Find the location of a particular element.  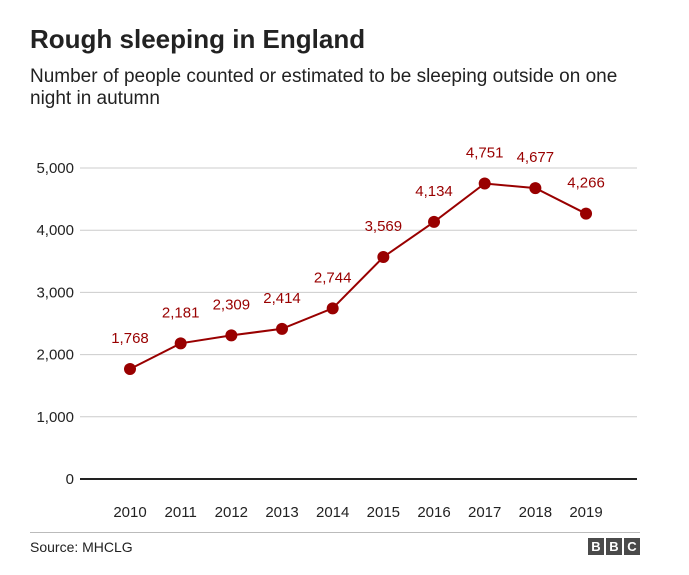

bbc-logo: B B C is located at coordinates (614, 546).